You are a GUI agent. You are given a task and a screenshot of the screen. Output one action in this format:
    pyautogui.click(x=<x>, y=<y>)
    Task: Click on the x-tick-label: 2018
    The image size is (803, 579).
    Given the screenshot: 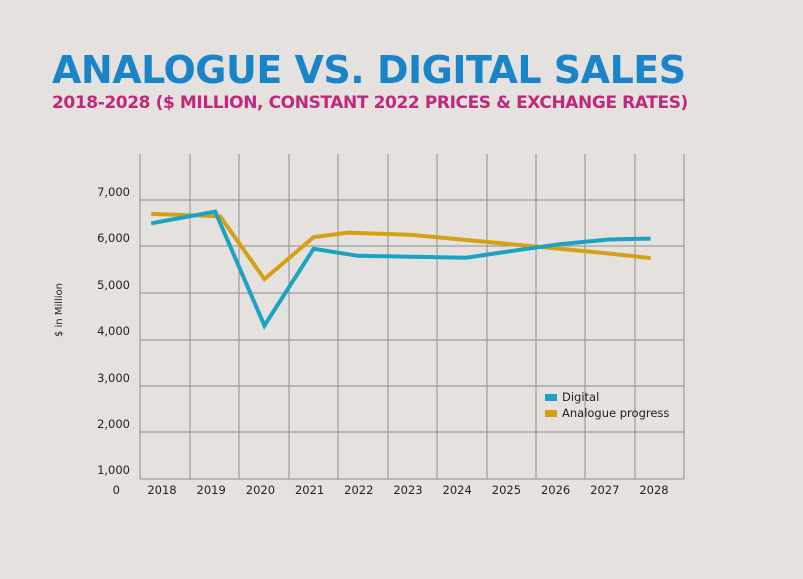 What is the action you would take?
    pyautogui.click(x=161, y=490)
    